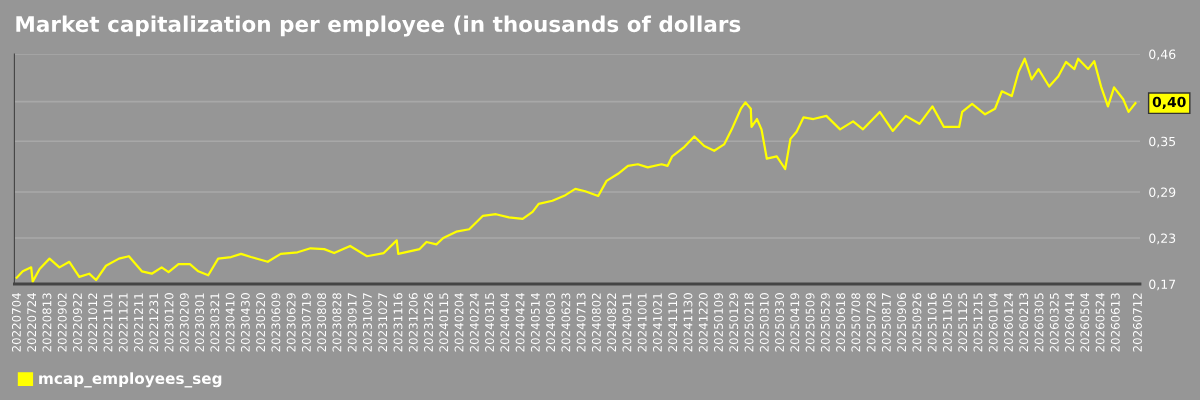  Describe the element at coordinates (932, 322) in the screenshot. I see `x-tick-label: 20251016` at that location.